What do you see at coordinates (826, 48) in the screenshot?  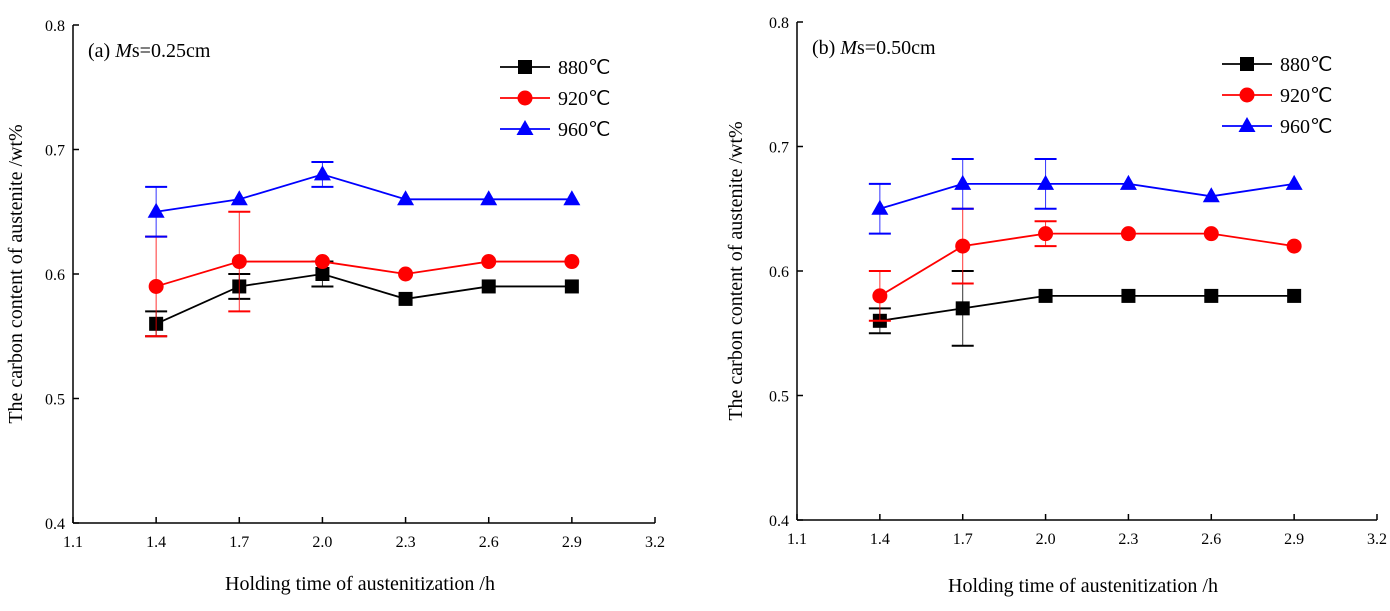 I see `title-prefix: (b)` at bounding box center [826, 48].